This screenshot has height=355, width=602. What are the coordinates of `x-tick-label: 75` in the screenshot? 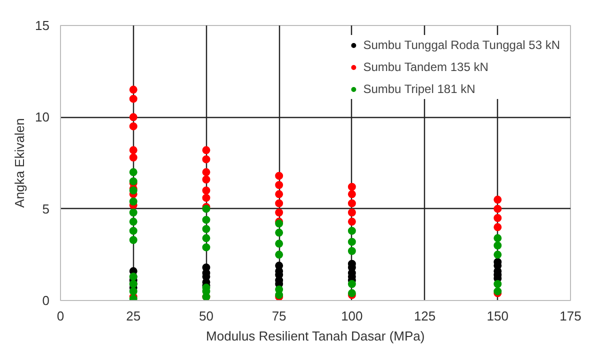 It's located at (279, 316).